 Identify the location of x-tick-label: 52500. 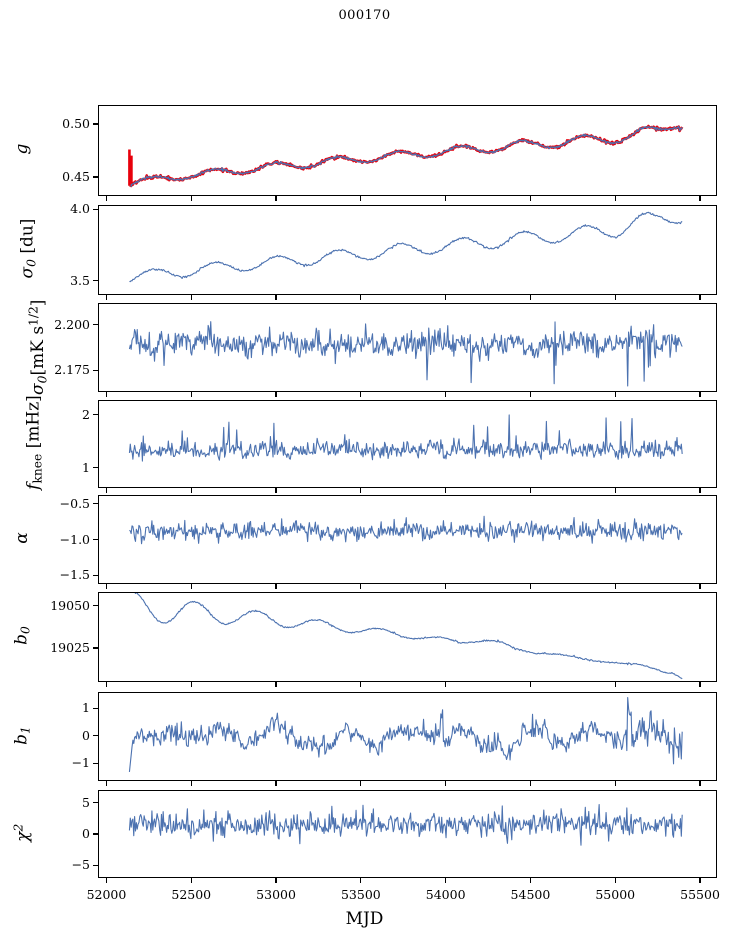
(191, 894).